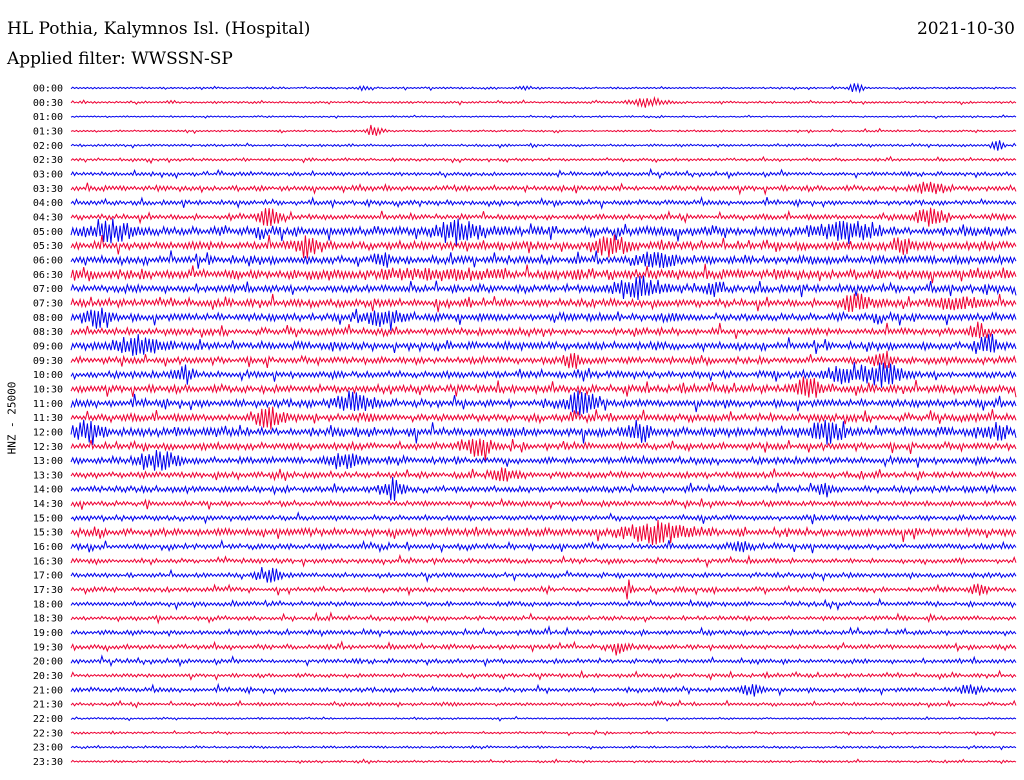 This screenshot has width=1024, height=780. What do you see at coordinates (48, 131) in the screenshot?
I see `time-tick-label: 01:30` at bounding box center [48, 131].